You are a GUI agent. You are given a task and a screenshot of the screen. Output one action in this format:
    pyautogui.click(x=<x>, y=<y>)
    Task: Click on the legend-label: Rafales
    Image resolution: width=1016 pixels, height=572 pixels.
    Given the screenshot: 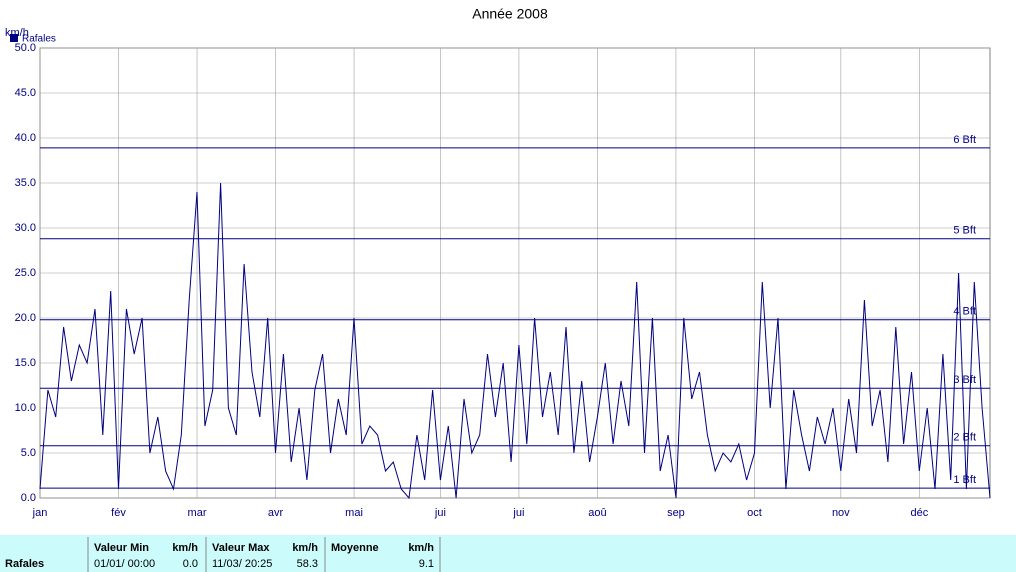 What is the action you would take?
    pyautogui.click(x=39, y=39)
    